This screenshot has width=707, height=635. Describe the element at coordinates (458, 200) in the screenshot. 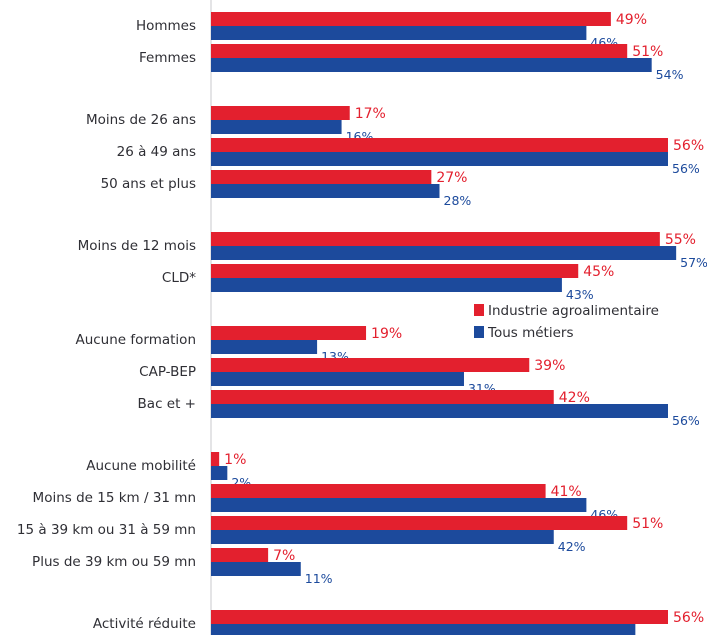

I see `data-label: 28%` at that location.